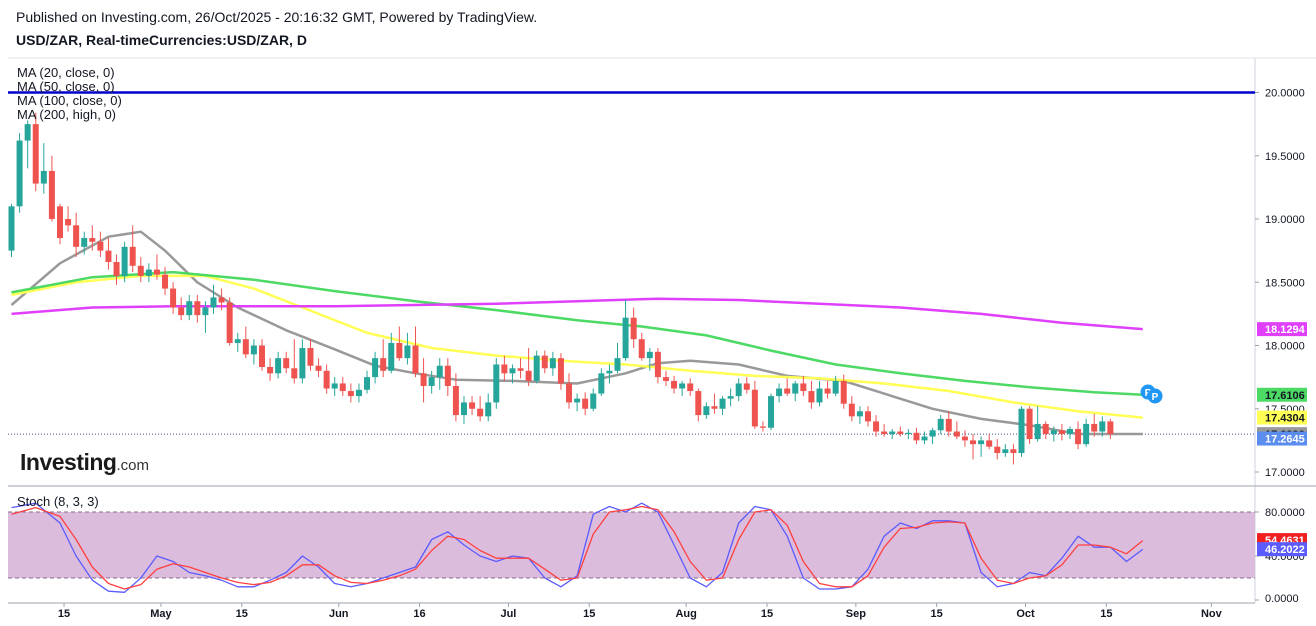 The width and height of the screenshot is (1316, 626). Describe the element at coordinates (69, 100) in the screenshot. I see `legend-ma100: MA (100, close, 0)` at that location.